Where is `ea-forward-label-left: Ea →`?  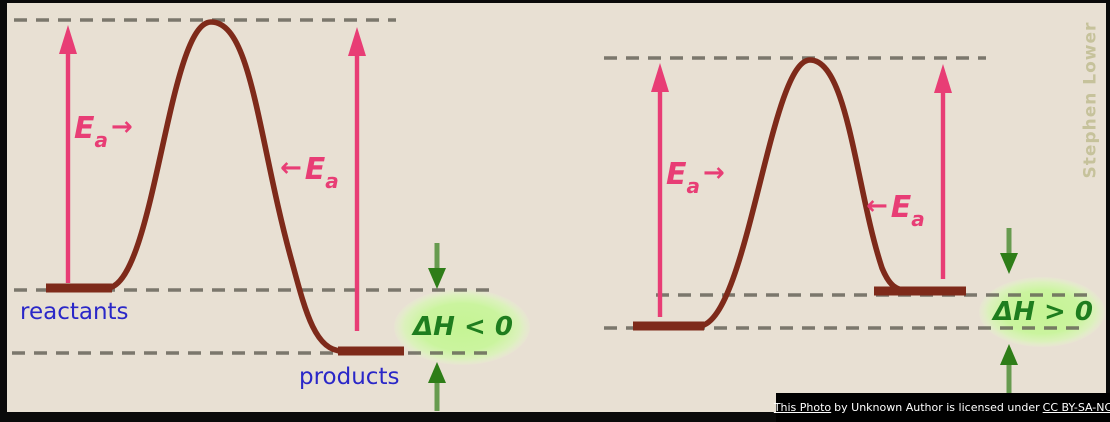 ea-forward-label-left: Ea → is located at coordinates (105, 131).